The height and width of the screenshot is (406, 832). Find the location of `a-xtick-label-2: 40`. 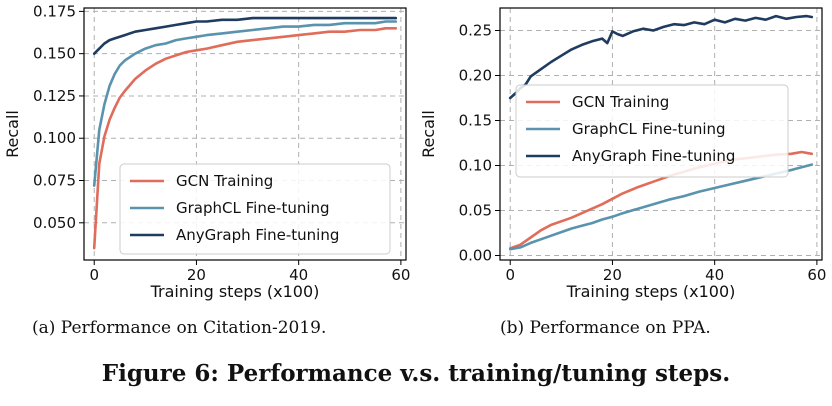

a-xtick-label-2: 40 is located at coordinates (298, 275).